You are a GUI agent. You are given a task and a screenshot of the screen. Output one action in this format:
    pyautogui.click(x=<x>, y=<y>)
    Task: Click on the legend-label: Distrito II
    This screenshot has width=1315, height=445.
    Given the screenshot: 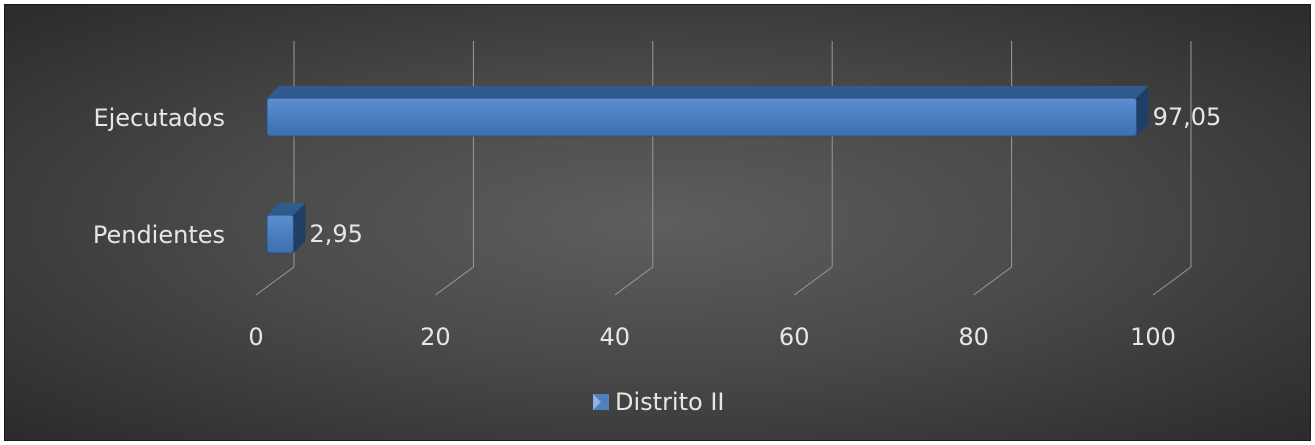 What is the action you would take?
    pyautogui.click(x=669, y=402)
    